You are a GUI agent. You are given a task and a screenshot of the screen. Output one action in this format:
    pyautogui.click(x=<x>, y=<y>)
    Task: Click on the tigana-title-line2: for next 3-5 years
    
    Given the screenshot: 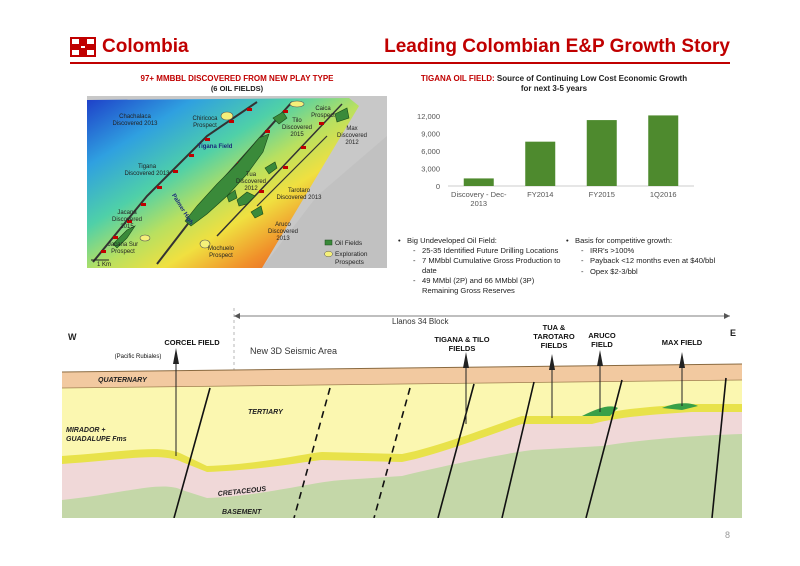 What is the action you would take?
    pyautogui.click(x=554, y=88)
    